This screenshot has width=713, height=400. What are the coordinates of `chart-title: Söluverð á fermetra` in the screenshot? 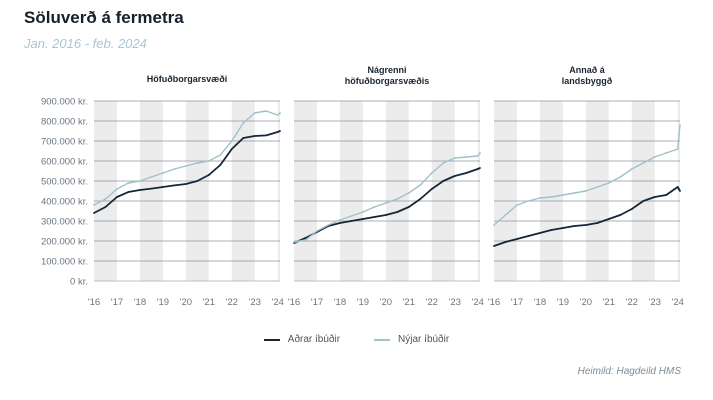 It's located at (104, 17).